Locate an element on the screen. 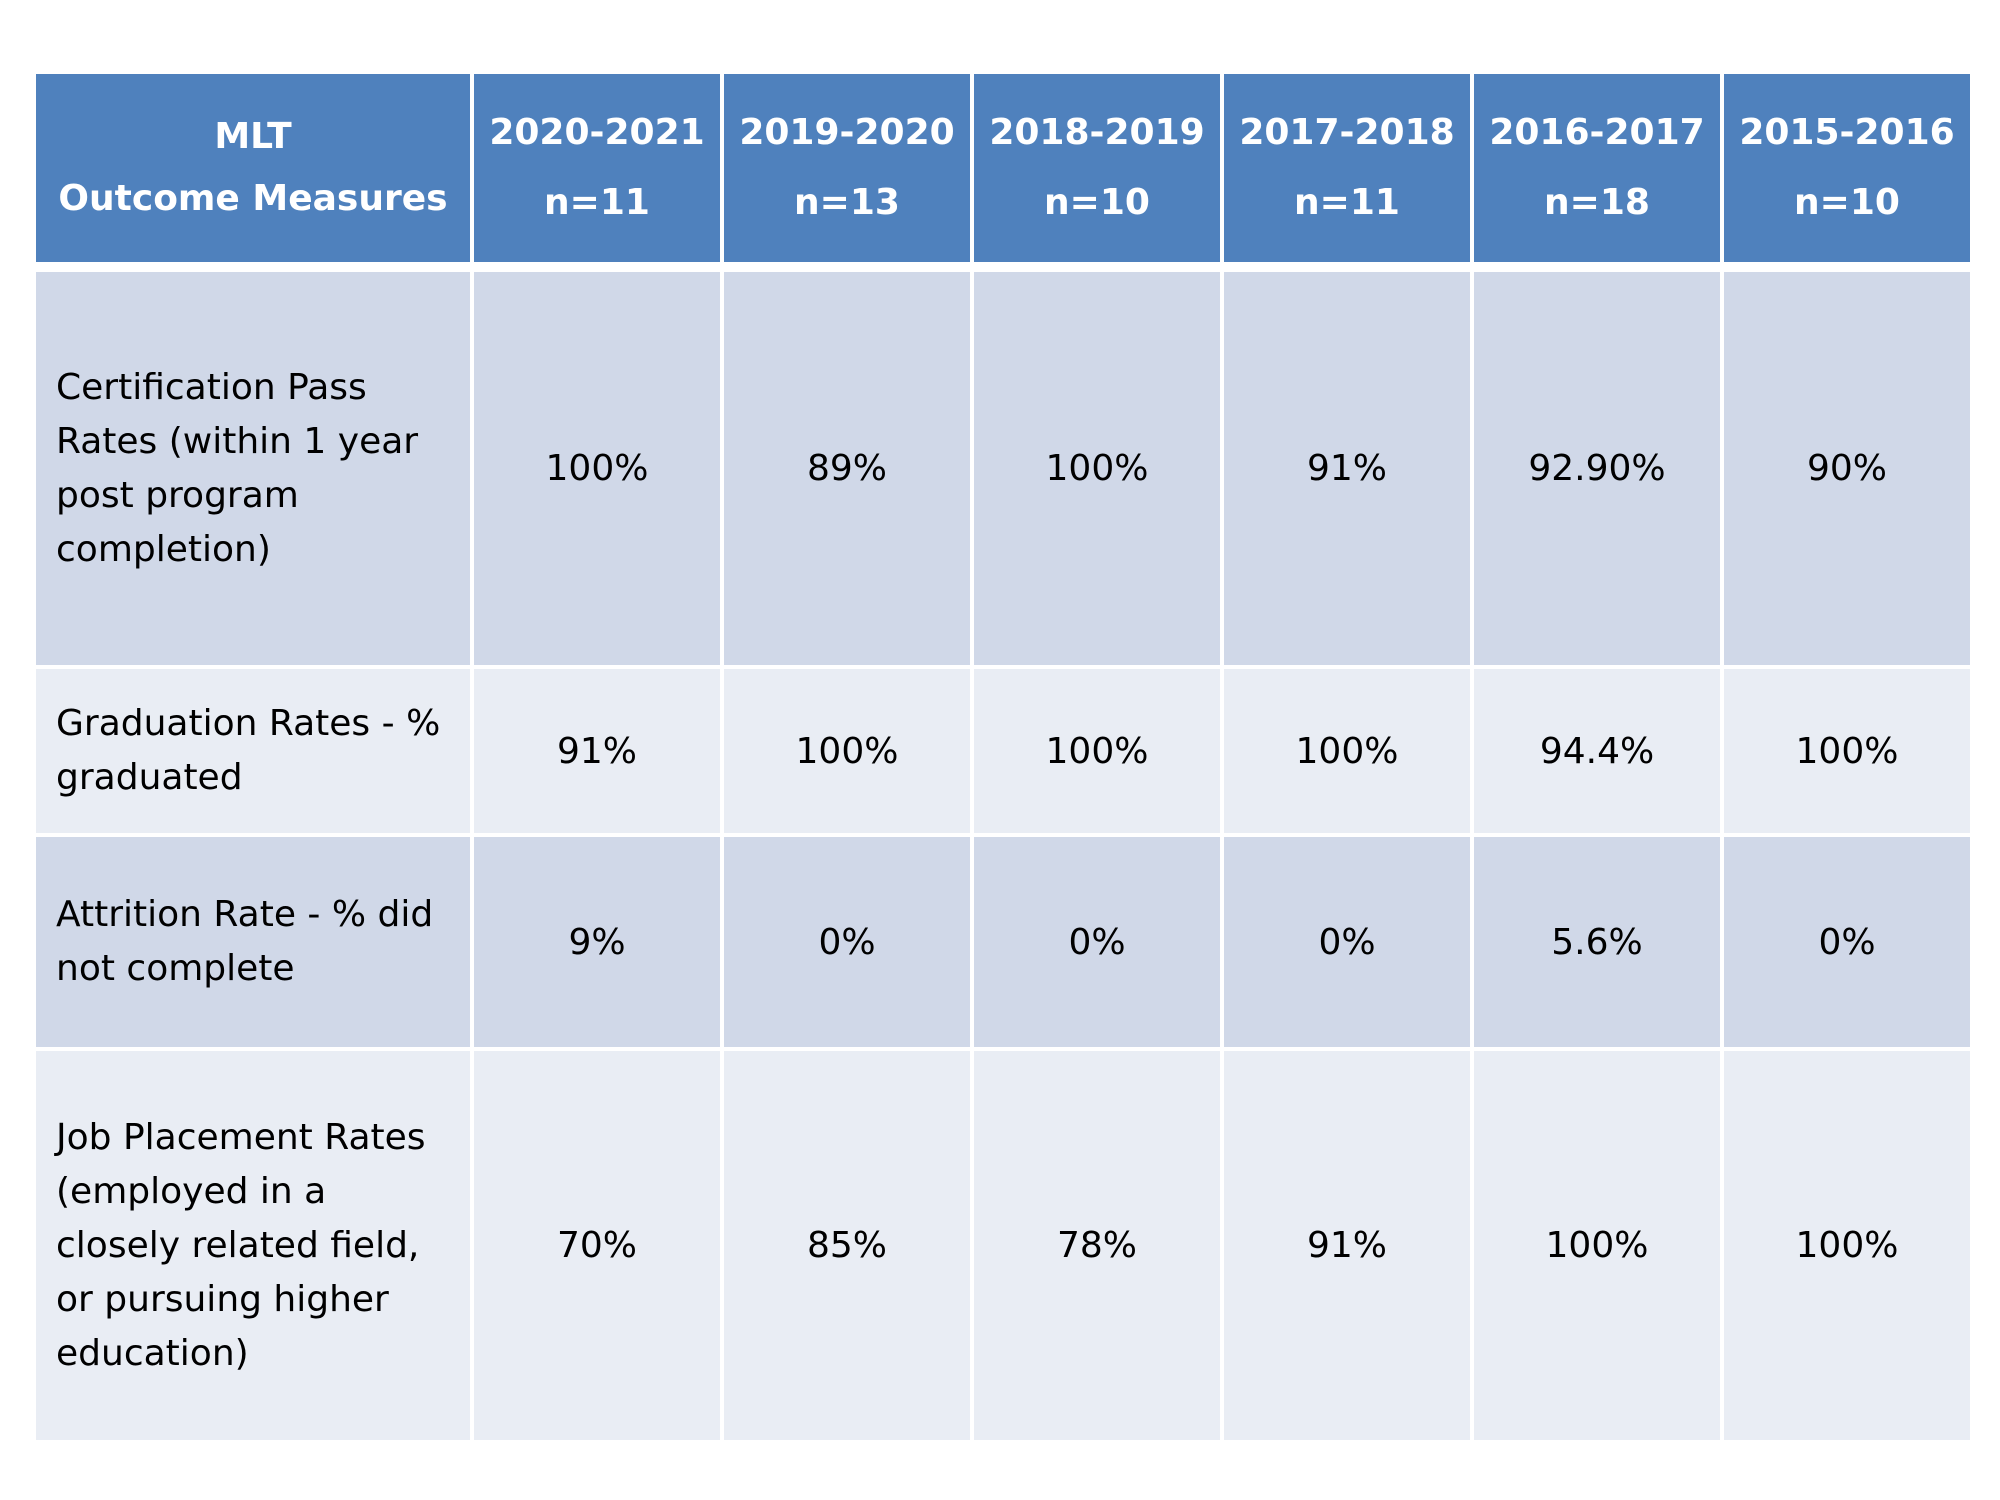  header-title-line: MLT is located at coordinates (253, 136).